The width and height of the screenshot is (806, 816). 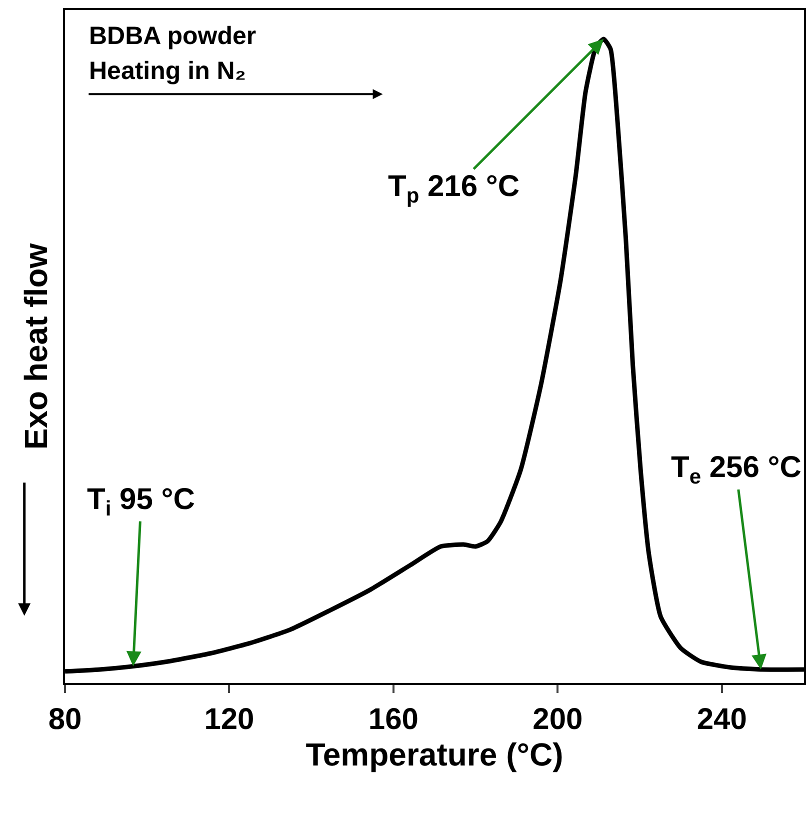 I want to click on y-axis-title: Exo heat flow, so click(x=36, y=346).